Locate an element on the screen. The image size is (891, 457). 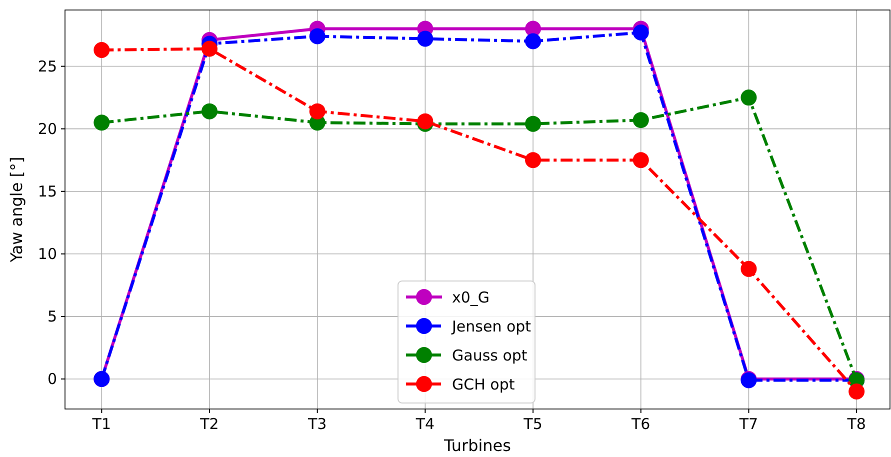
x-tick-label: T3 is located at coordinates (316, 424).